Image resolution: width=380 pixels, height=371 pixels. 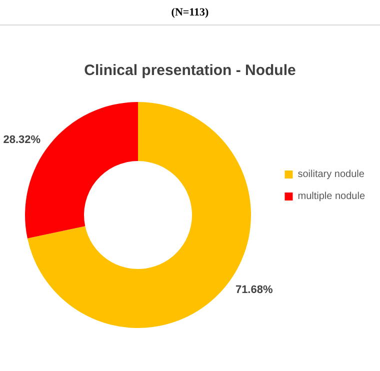 I want to click on chart-subtitle: (N=113), so click(x=190, y=12).